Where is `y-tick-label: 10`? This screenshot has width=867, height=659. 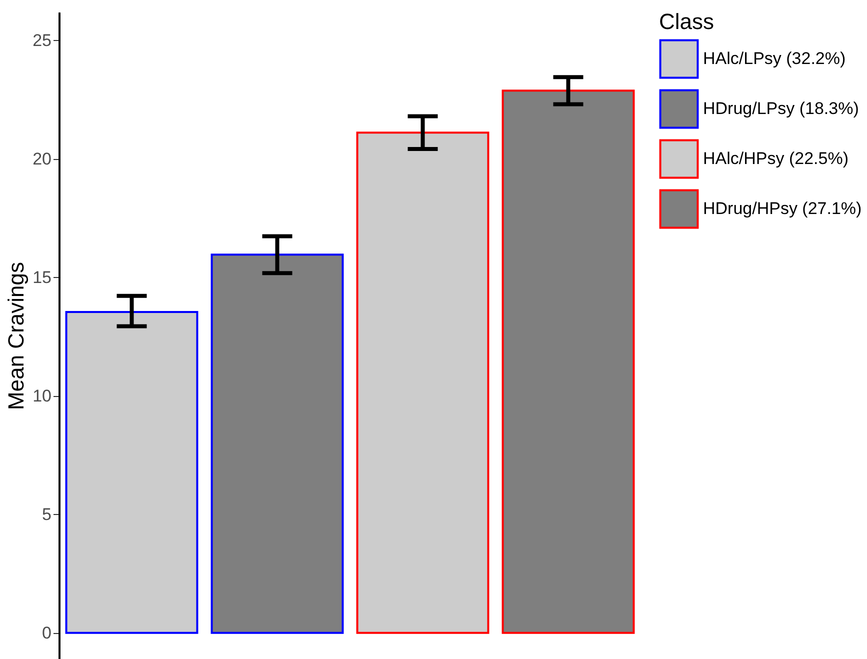 y-tick-label: 10 is located at coordinates (42, 396).